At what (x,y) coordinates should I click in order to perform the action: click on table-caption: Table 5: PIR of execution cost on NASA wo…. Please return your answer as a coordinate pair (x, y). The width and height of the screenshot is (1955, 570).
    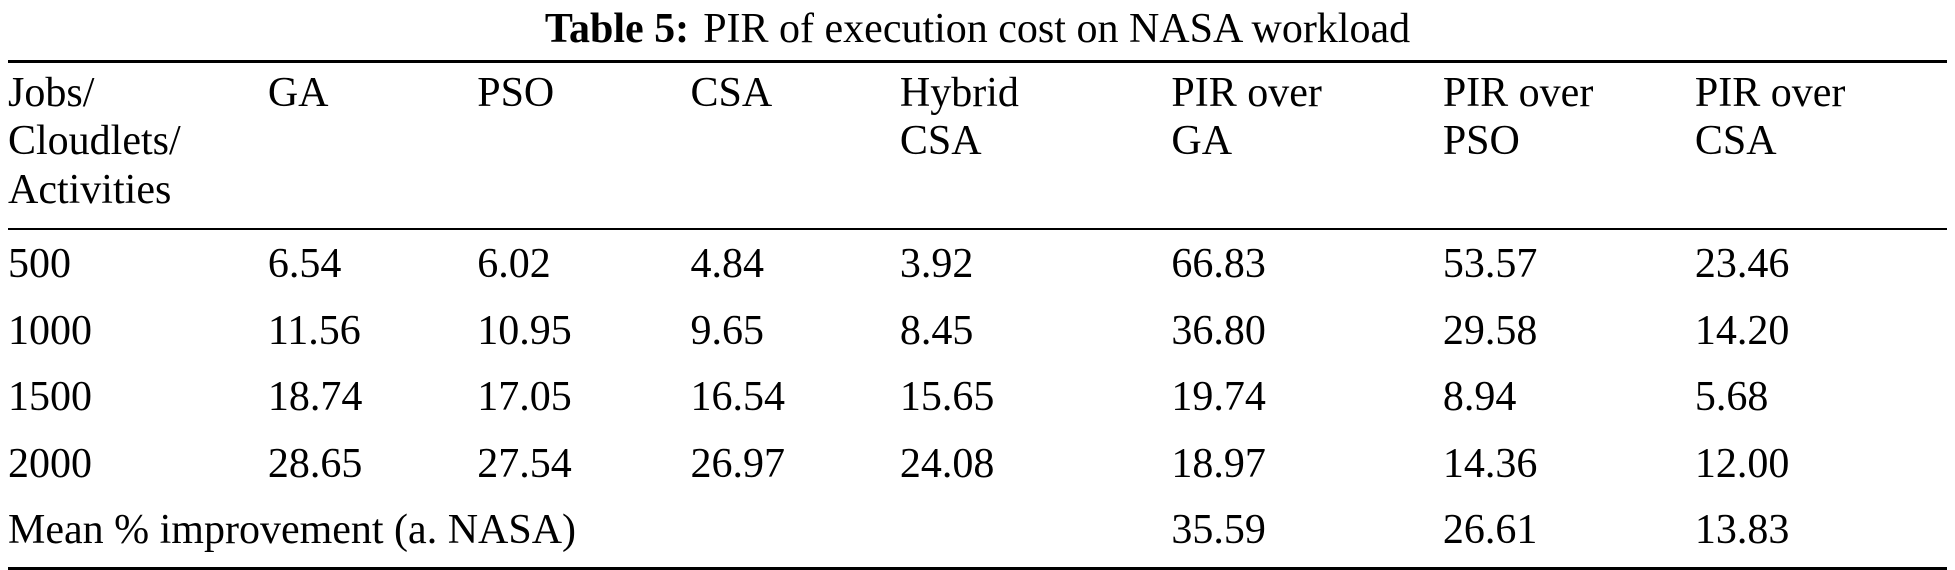
    Looking at the image, I should click on (977, 29).